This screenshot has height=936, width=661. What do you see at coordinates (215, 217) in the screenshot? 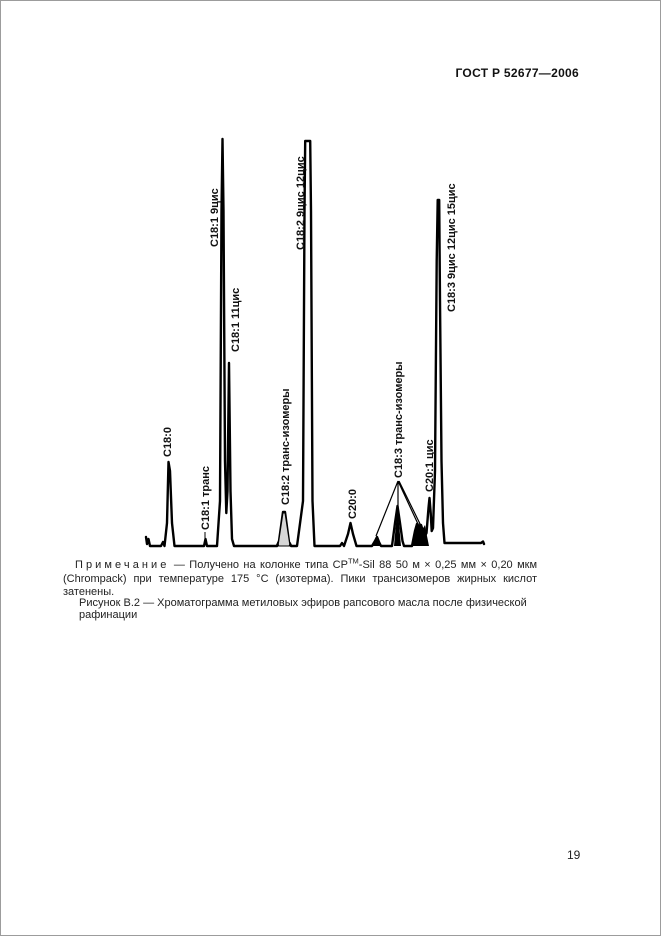
I see `peak-label-c18-1-9cis: C18:1 9цис` at bounding box center [215, 217].